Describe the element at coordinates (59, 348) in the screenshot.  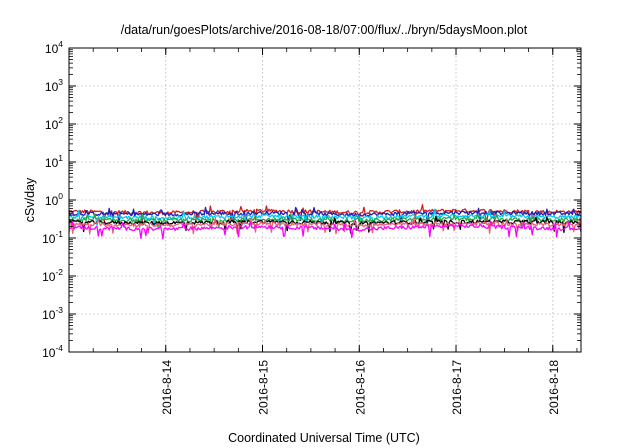
I see `y-tick-label-exponent: -4` at that location.